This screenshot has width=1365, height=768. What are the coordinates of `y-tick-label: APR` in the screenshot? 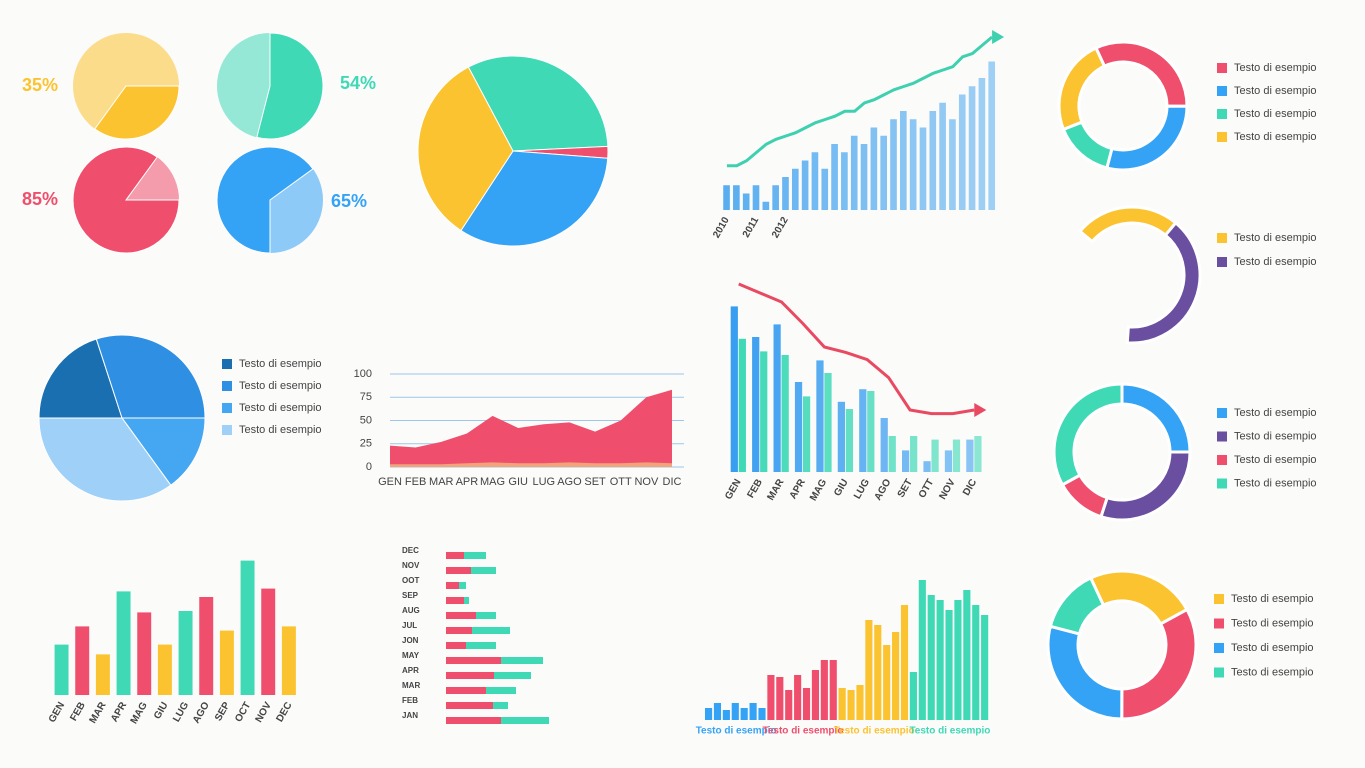 It's located at (410, 670).